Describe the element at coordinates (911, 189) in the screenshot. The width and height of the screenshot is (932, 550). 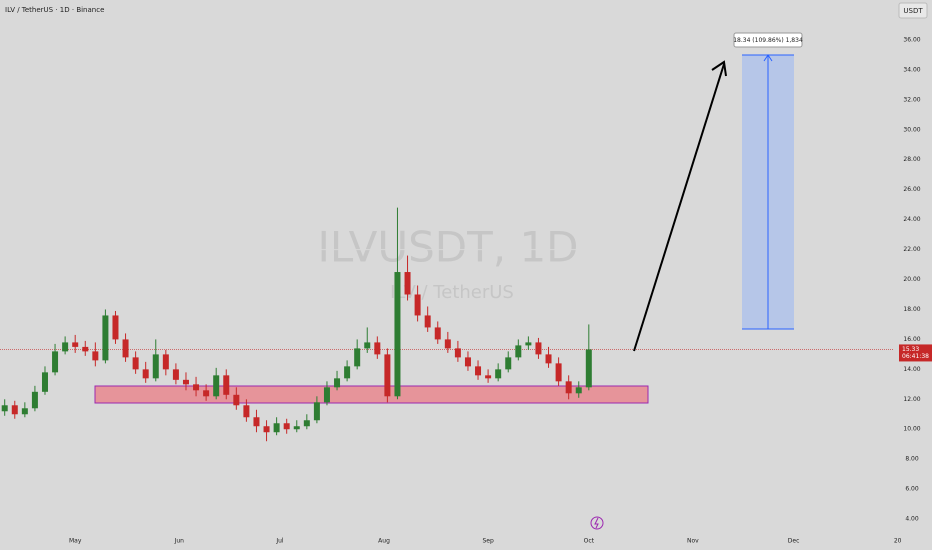
I see `y-tick-label: 26.00` at that location.